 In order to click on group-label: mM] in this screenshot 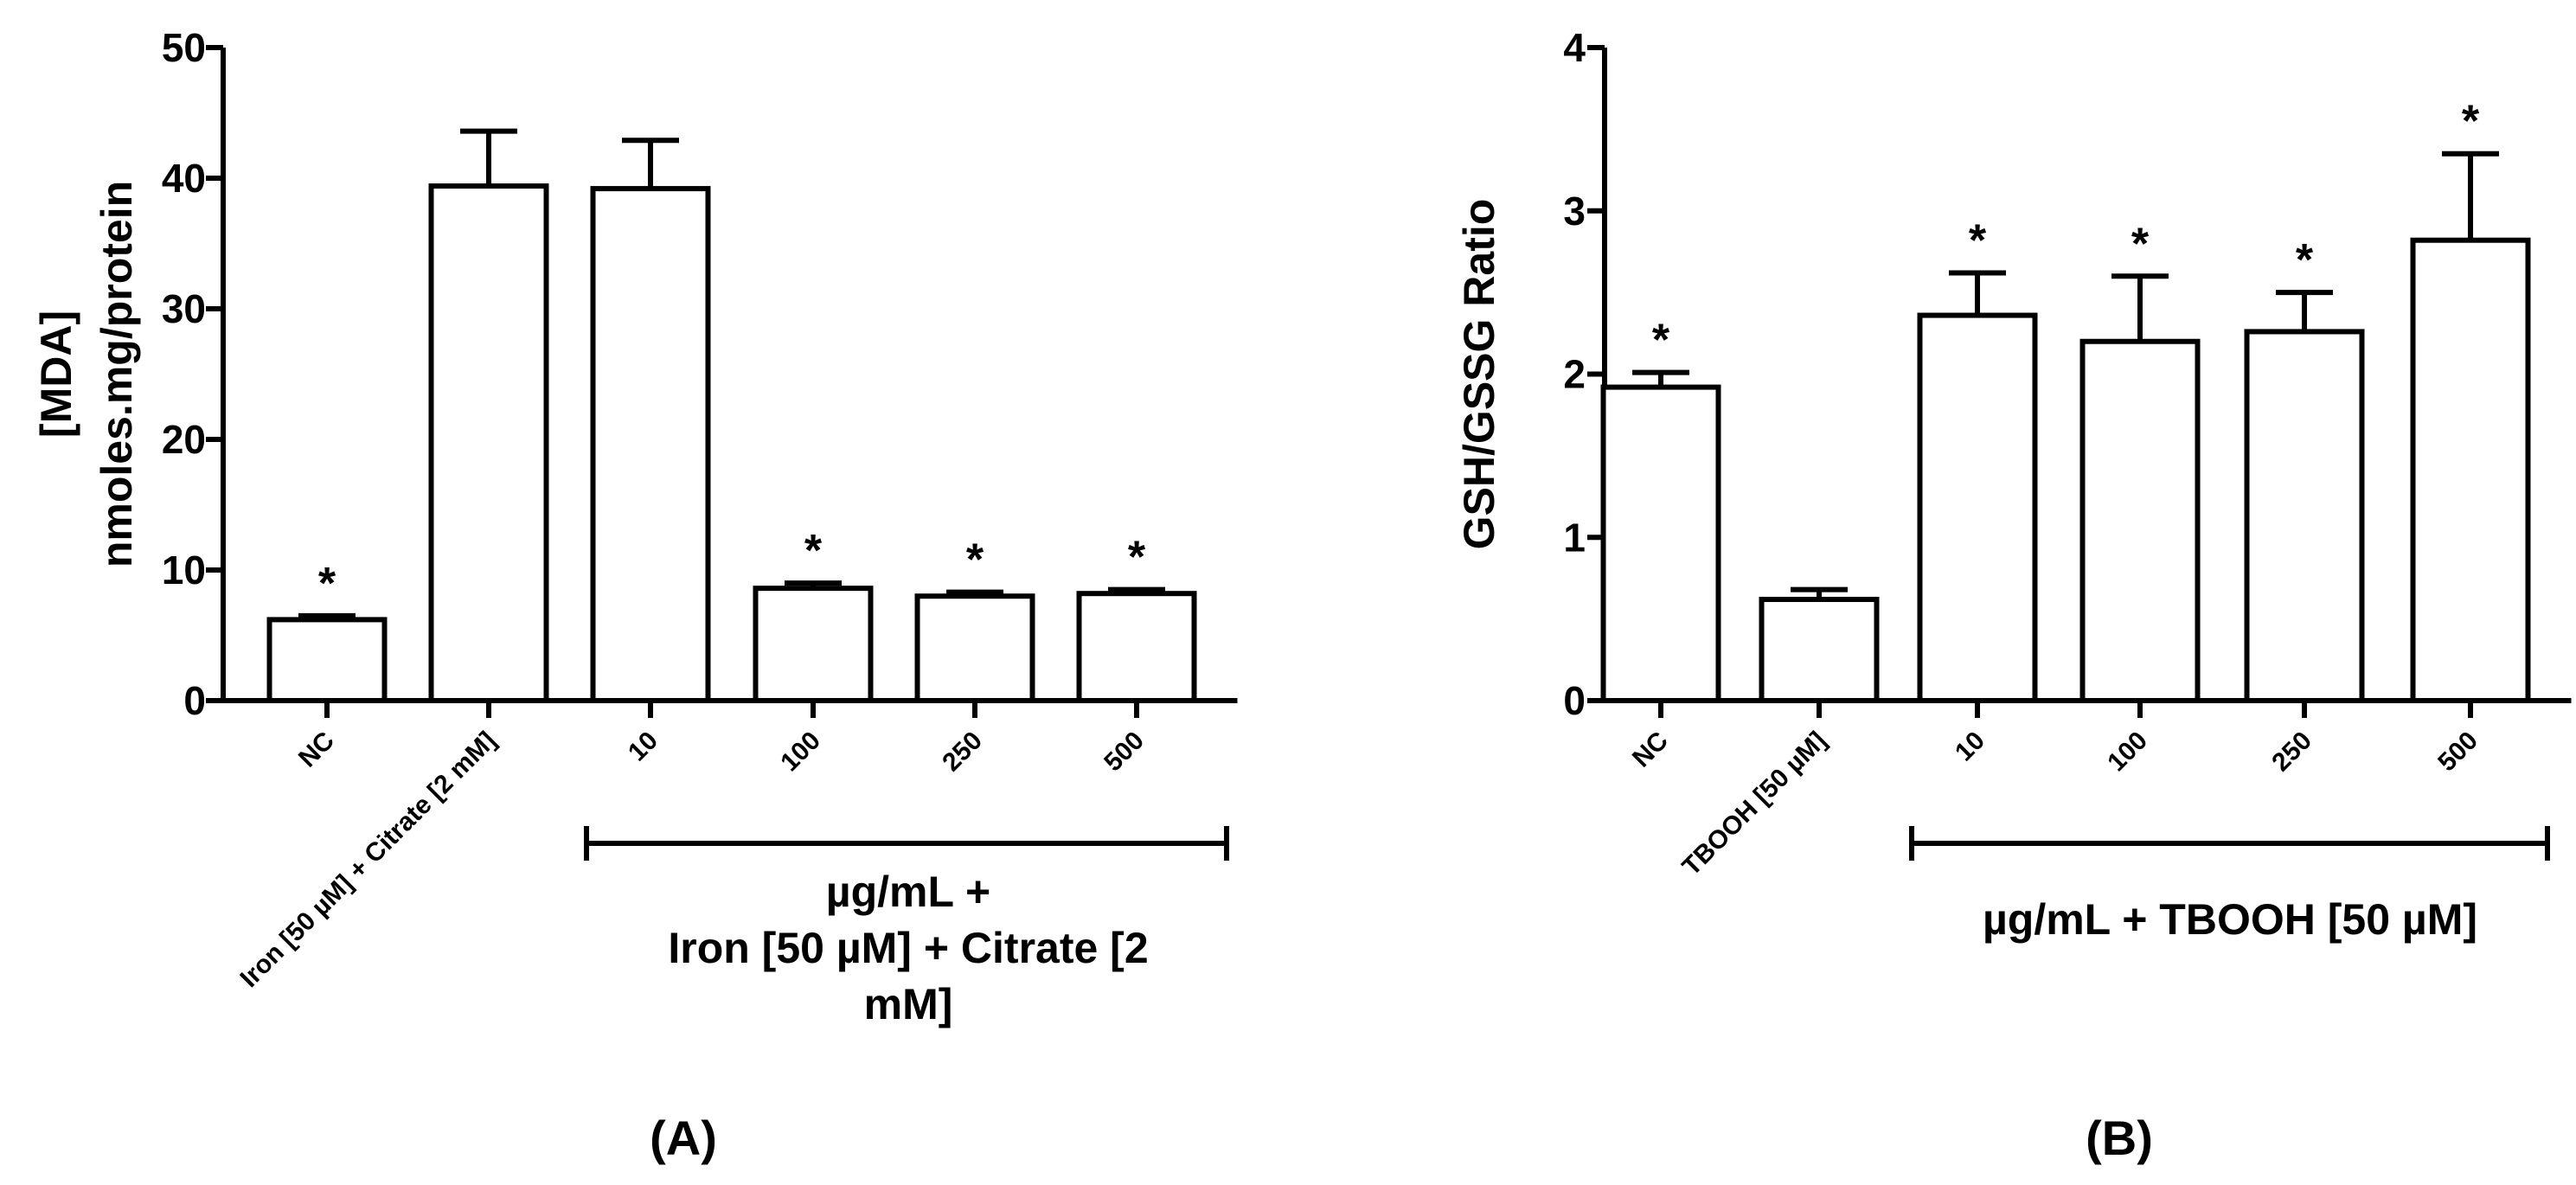, I will do `click(909, 1004)`.